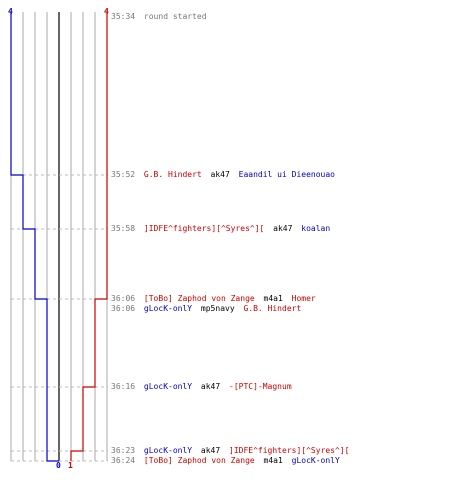  What do you see at coordinates (58, 465) in the screenshot?
I see `blue-end-count: 0` at bounding box center [58, 465].